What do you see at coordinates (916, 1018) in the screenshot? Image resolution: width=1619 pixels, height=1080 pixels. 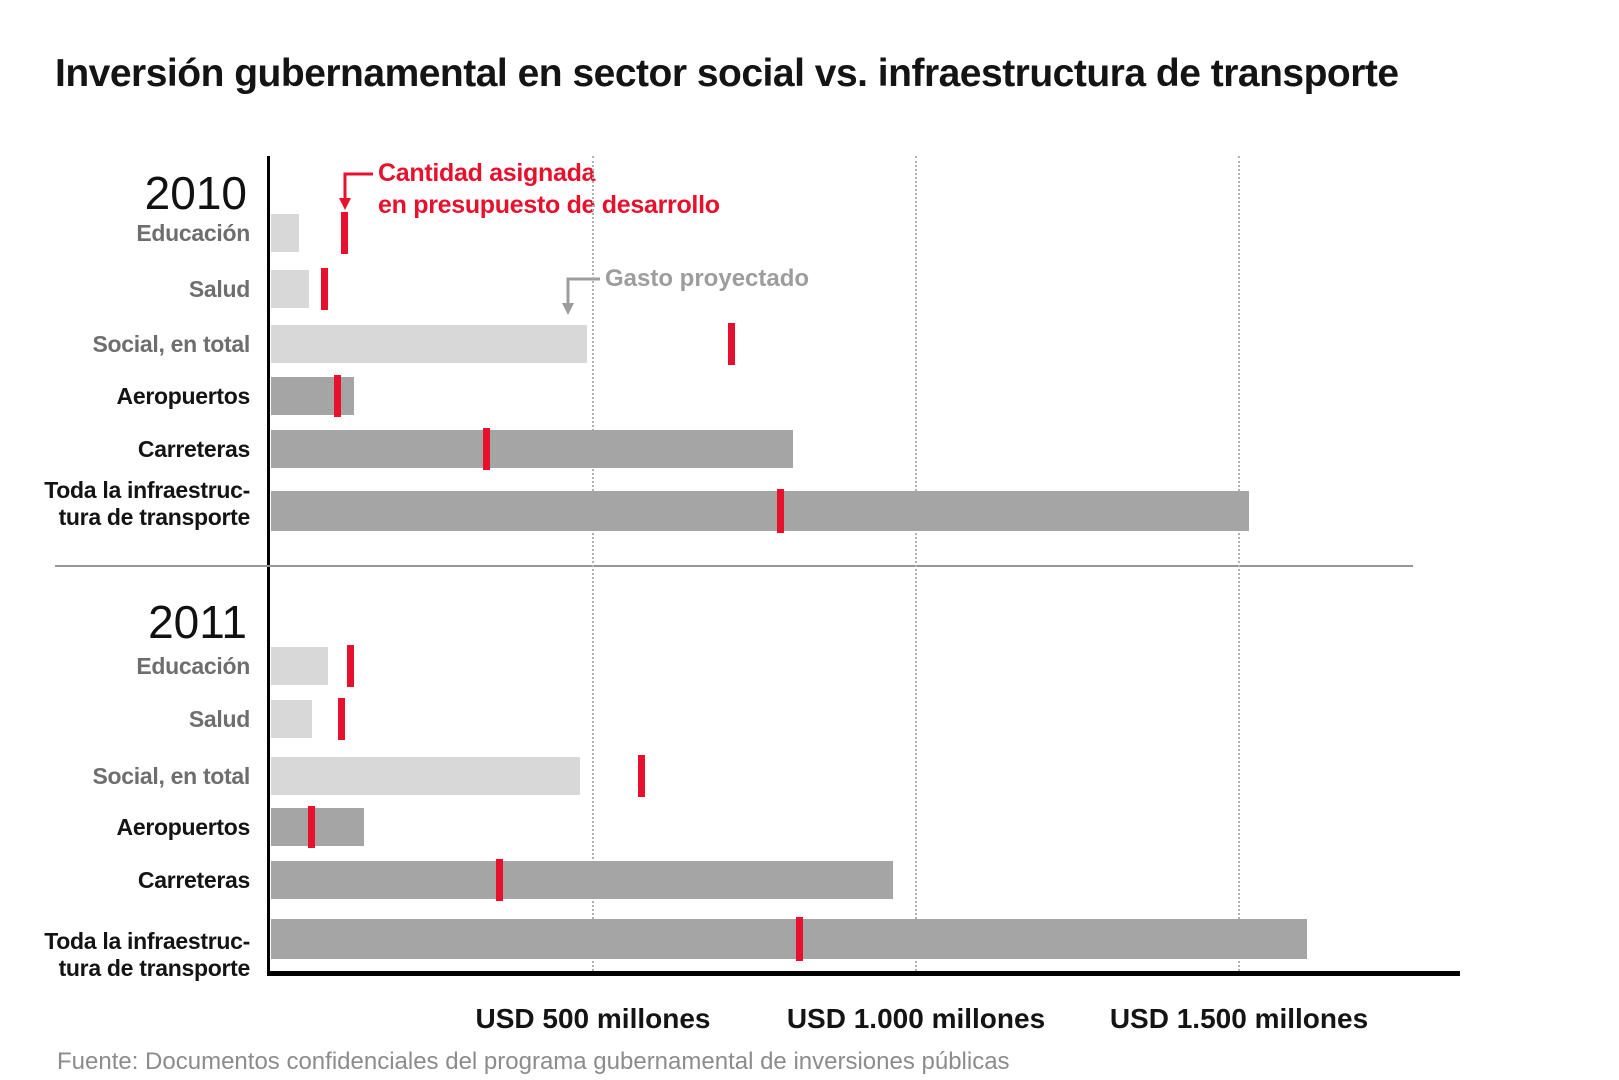 I see `x-tick-label-1000: USD 1.000 millones` at bounding box center [916, 1018].